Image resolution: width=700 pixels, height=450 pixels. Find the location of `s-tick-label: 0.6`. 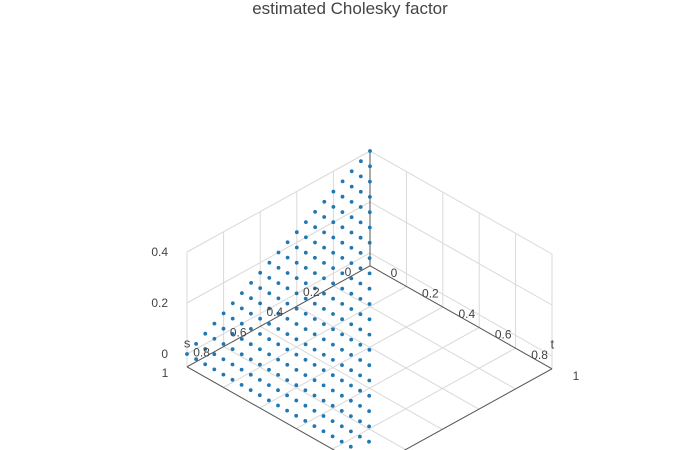

s-tick-label: 0.6 is located at coordinates (238, 332).